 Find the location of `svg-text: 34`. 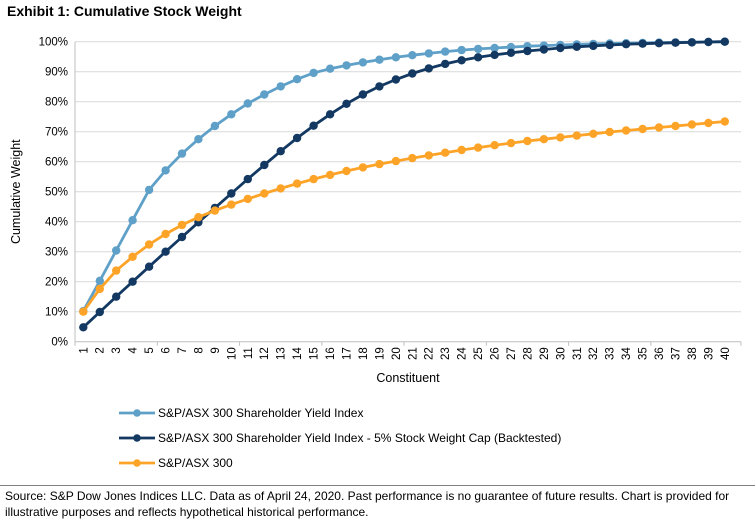

svg-text: 34 is located at coordinates (627, 353).